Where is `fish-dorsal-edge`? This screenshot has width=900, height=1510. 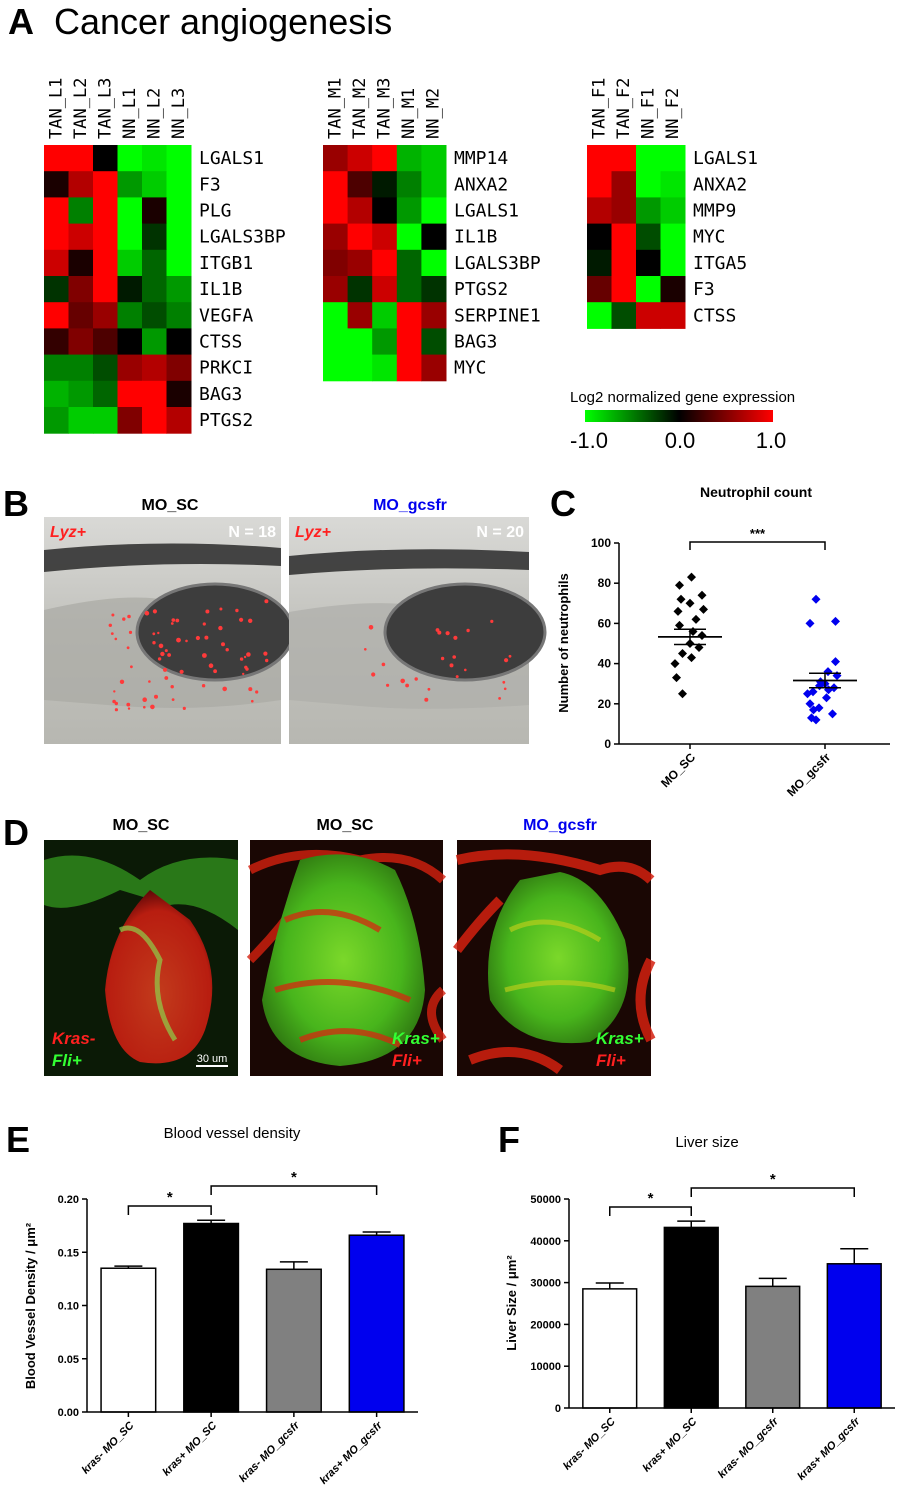 fish-dorsal-edge is located at coordinates (162, 557).